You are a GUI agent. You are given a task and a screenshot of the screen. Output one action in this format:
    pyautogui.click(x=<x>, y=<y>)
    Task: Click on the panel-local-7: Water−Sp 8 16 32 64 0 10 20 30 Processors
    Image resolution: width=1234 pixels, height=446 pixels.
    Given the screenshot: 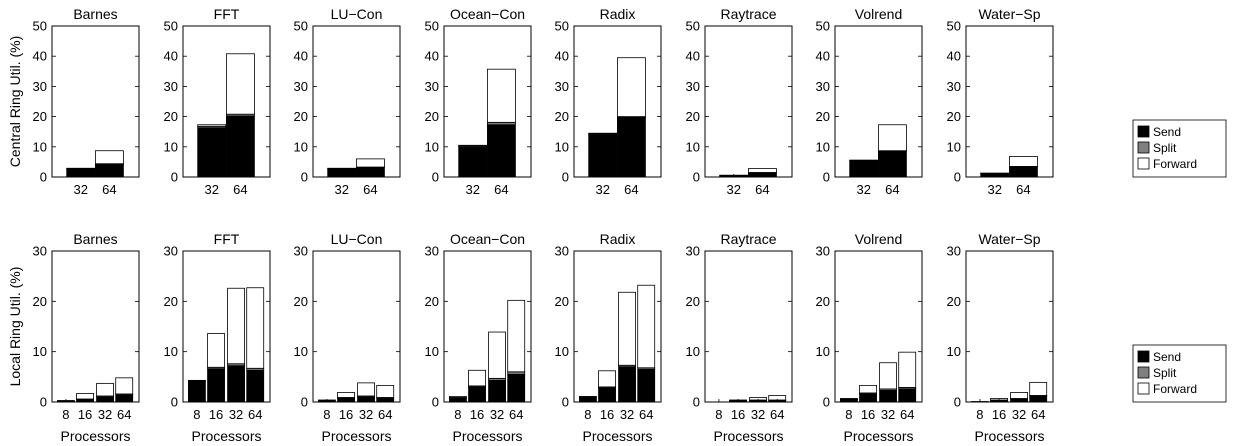 What is the action you would take?
    pyautogui.click(x=1000, y=337)
    